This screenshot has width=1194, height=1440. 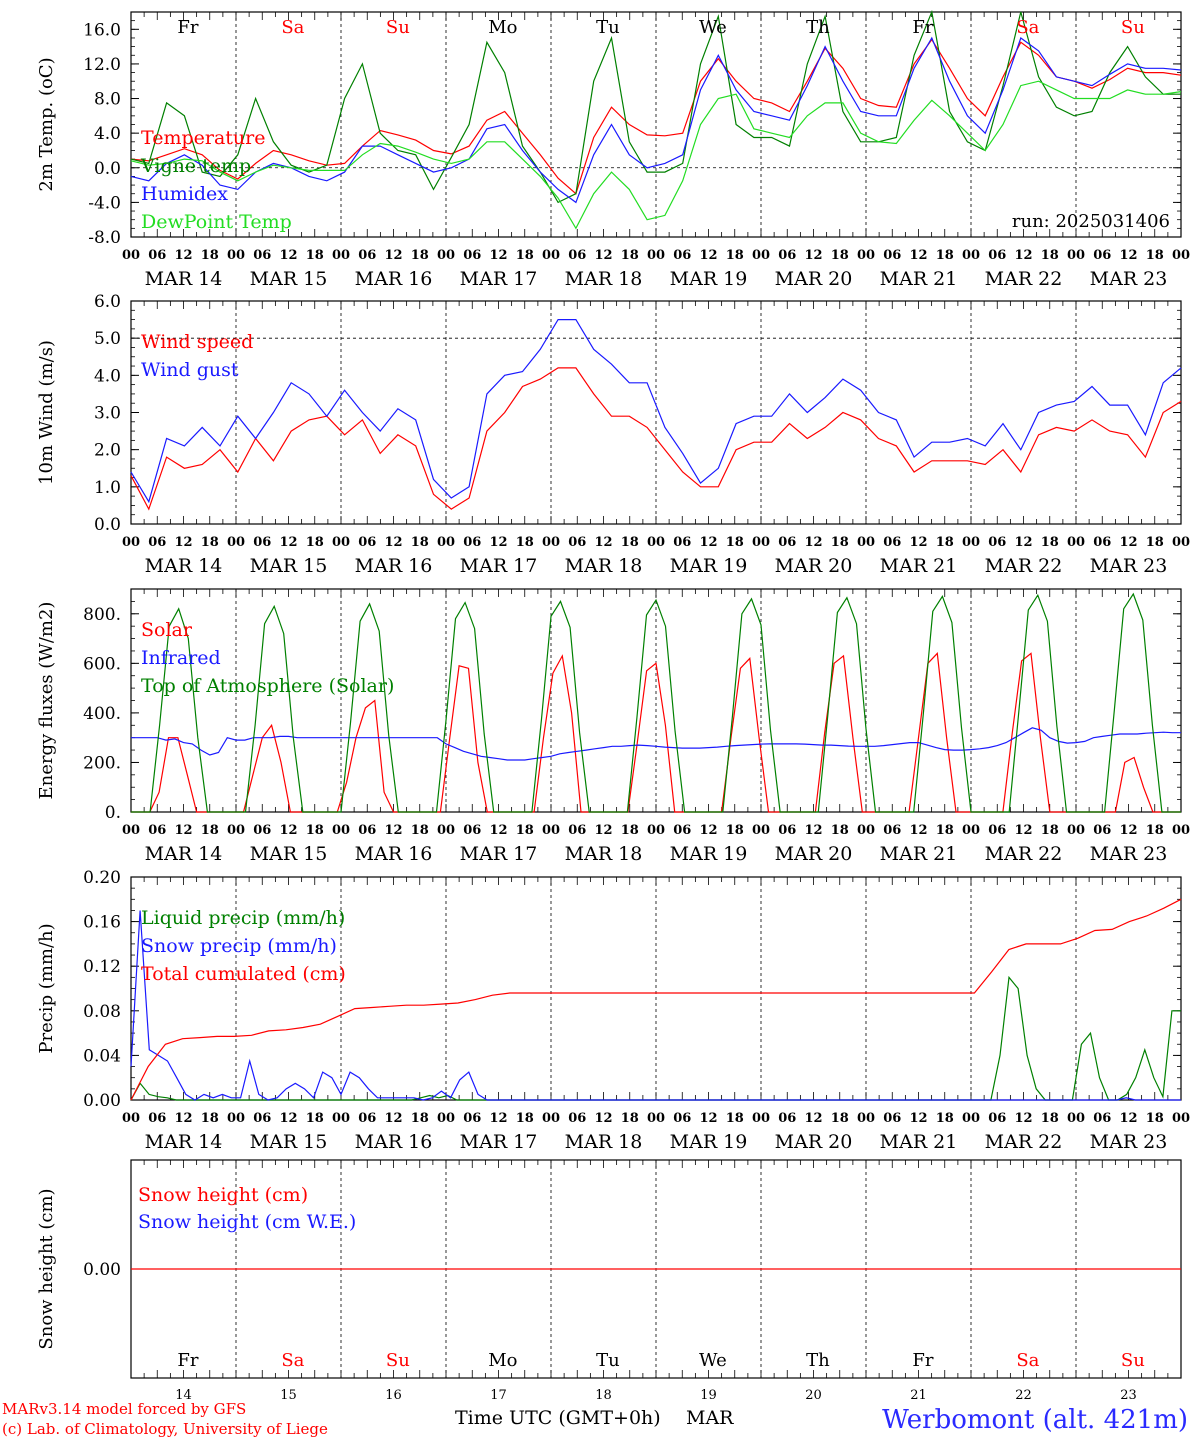 I want to click on series-line-vigne-temp, so click(x=655, y=106).